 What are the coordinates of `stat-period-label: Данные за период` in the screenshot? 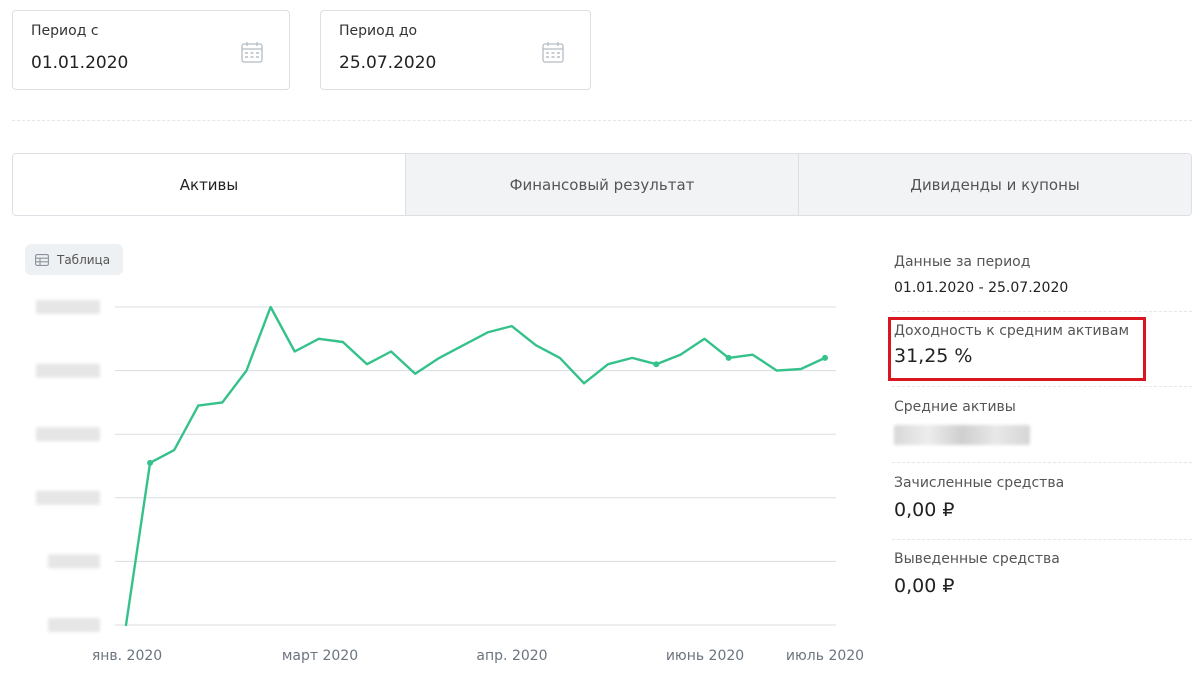 It's located at (962, 262).